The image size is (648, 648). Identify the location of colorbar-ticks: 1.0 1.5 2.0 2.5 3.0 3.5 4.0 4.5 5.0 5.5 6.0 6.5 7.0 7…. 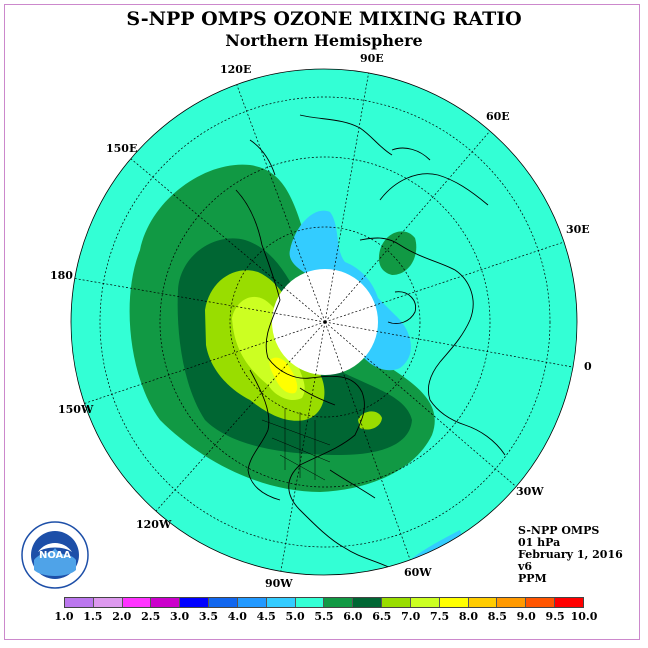
(324, 617).